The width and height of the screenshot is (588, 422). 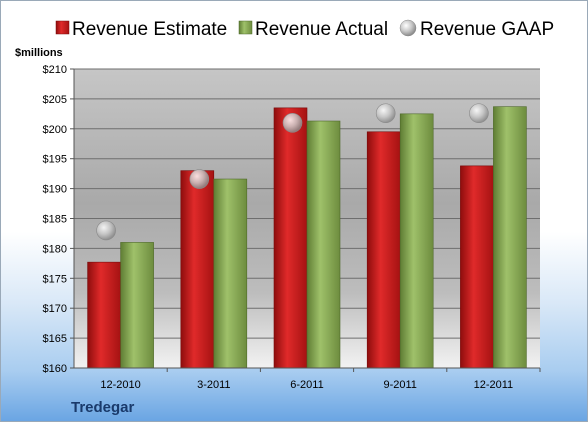 I want to click on y-tick-label: $170, so click(x=55, y=309).